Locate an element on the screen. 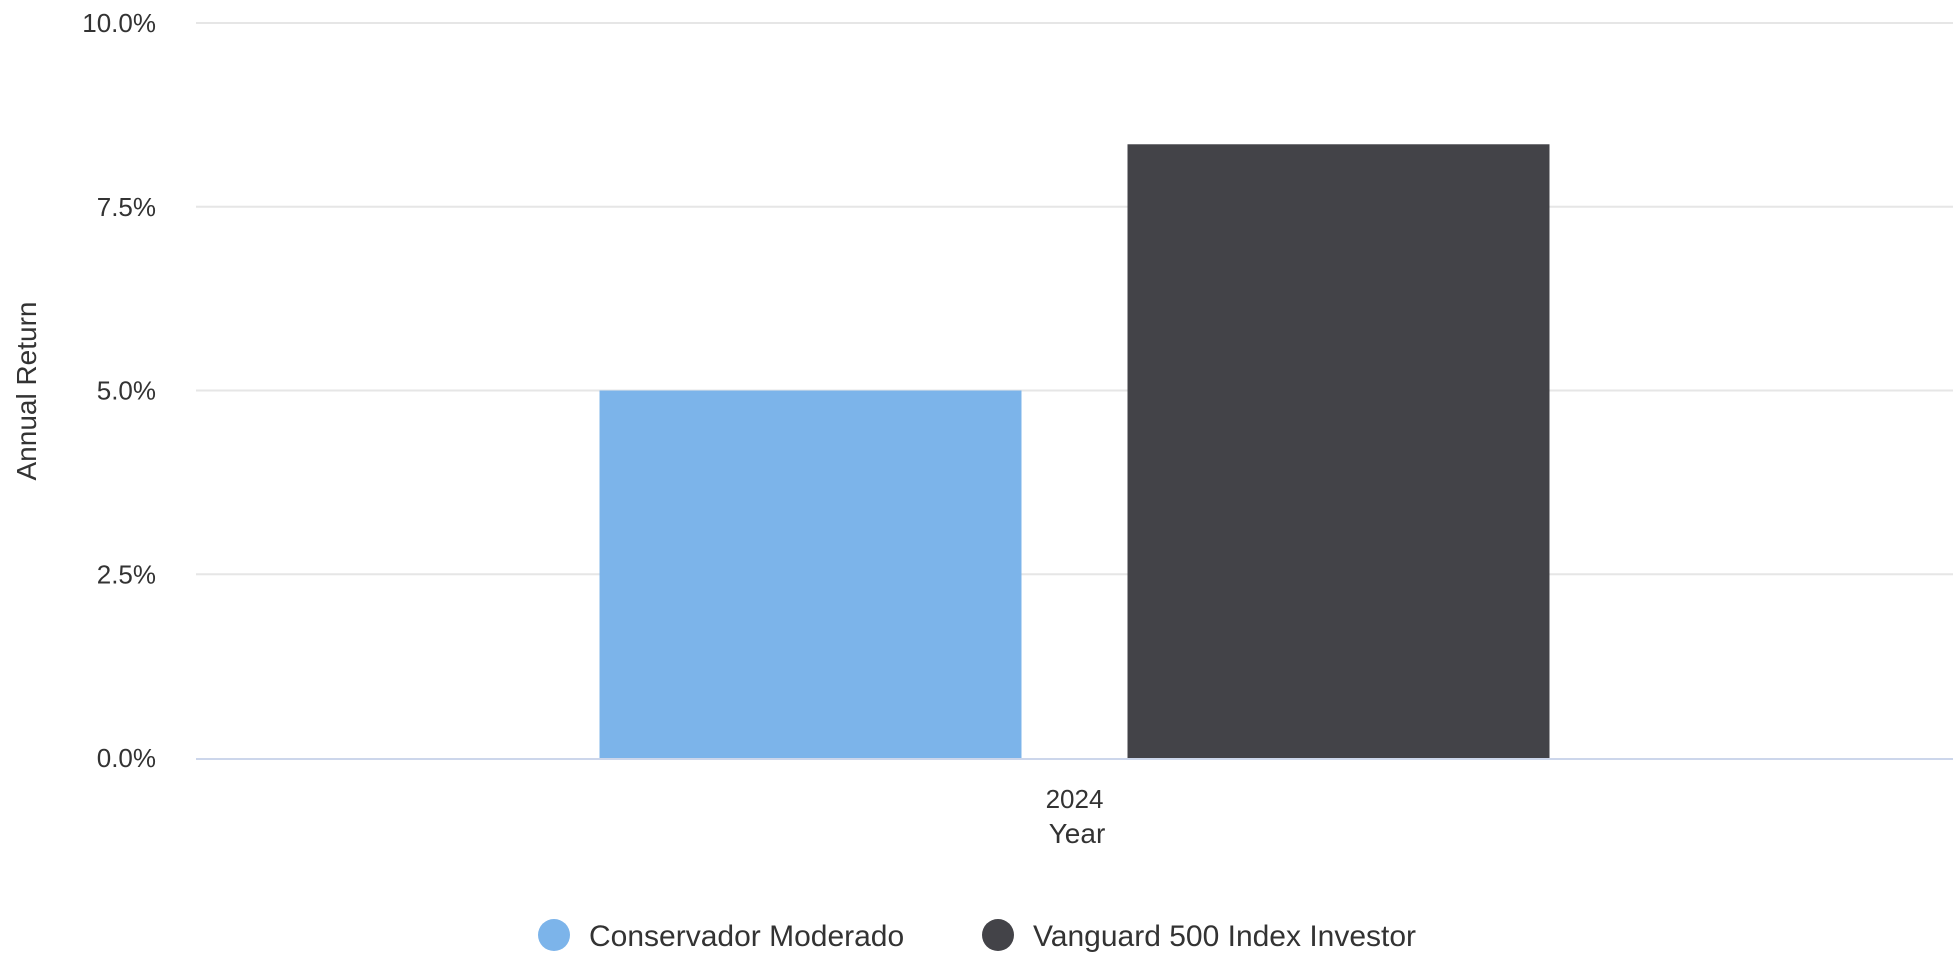 The image size is (1953, 954). y-tick-label: 10.0% is located at coordinates (119, 23).